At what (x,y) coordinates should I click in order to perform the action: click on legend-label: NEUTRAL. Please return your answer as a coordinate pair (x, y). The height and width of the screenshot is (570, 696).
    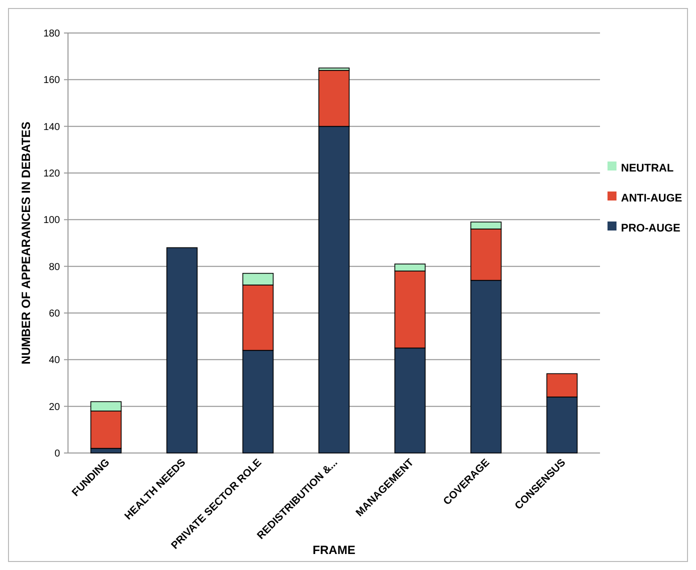
    Looking at the image, I should click on (647, 168).